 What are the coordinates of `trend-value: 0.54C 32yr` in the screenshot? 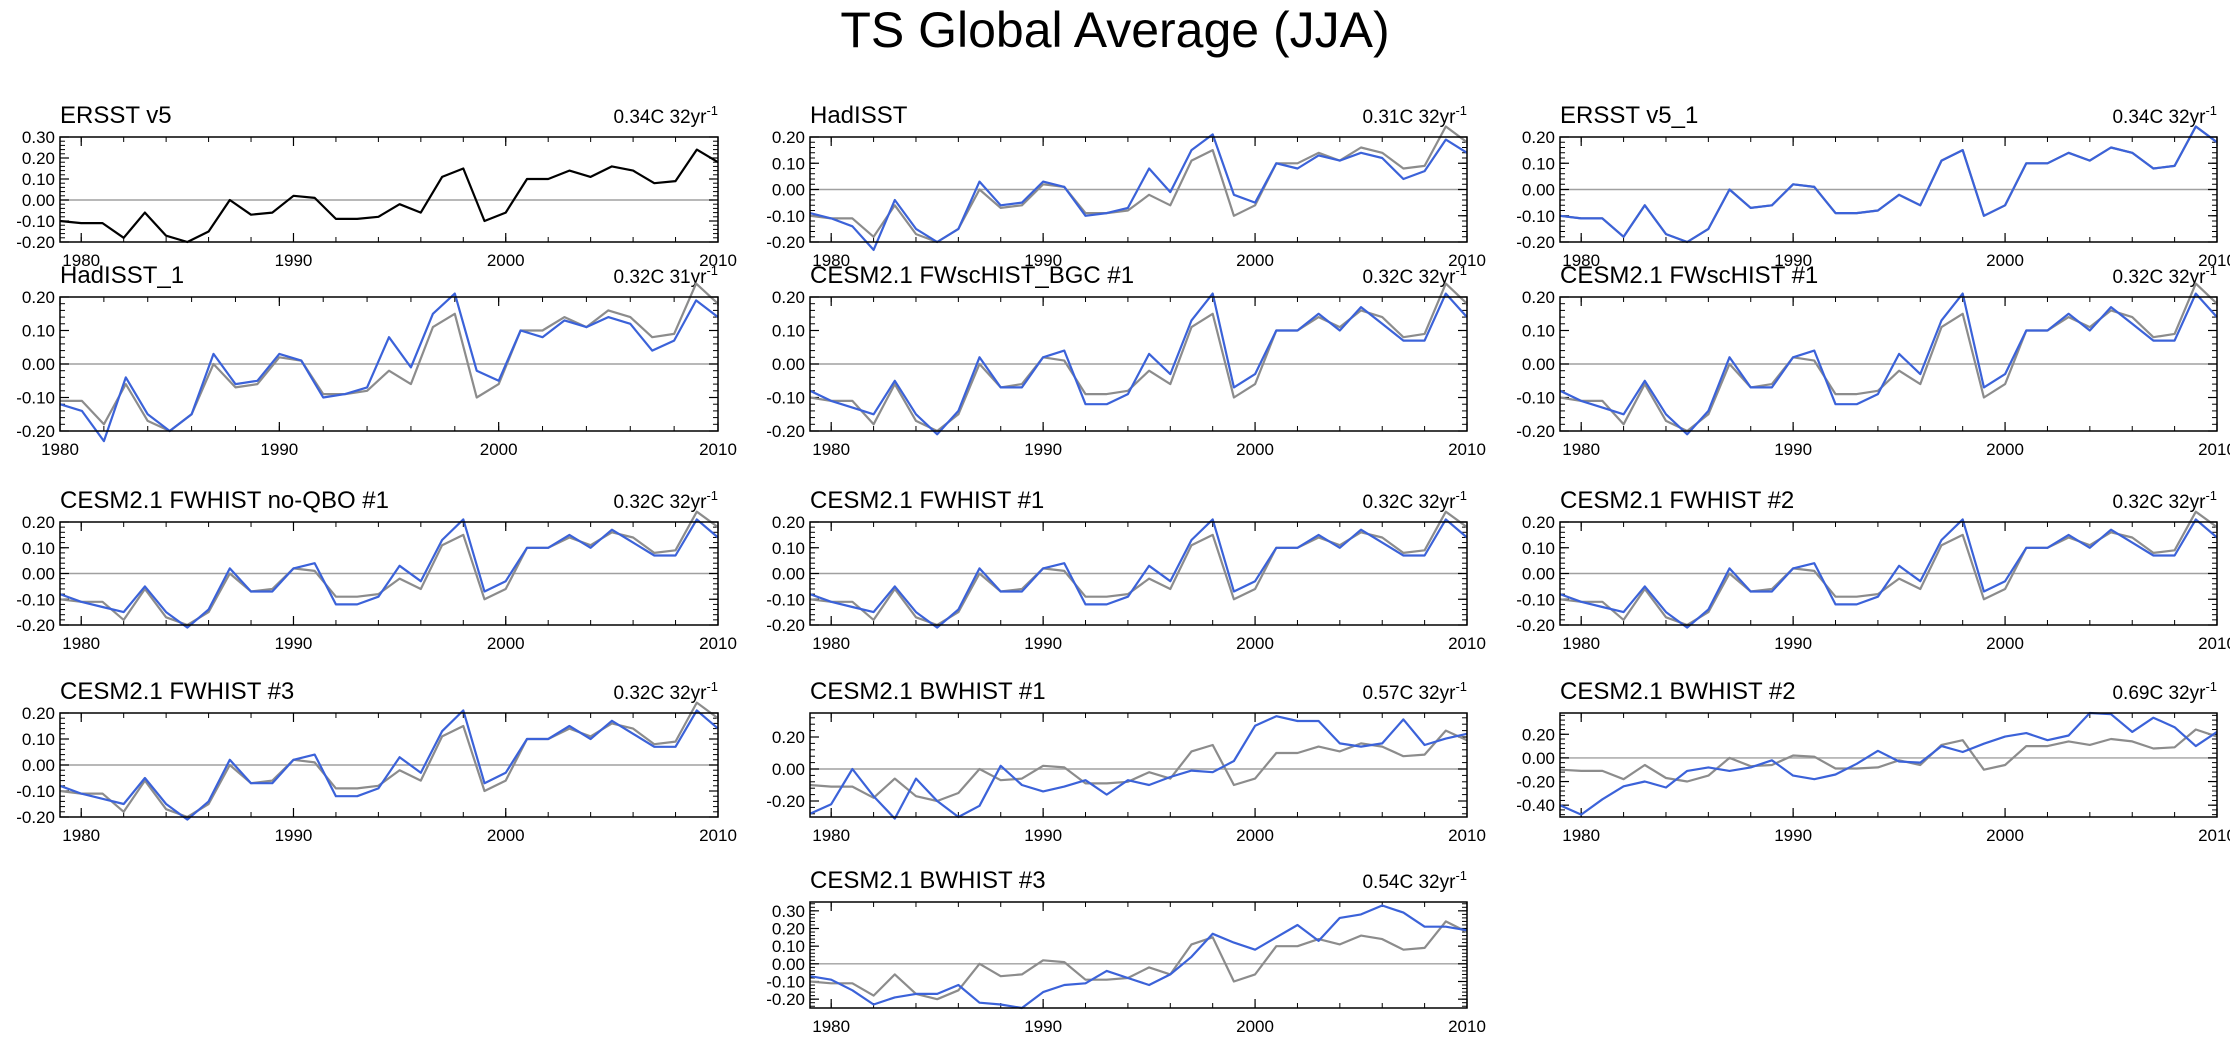 It's located at (1409, 882).